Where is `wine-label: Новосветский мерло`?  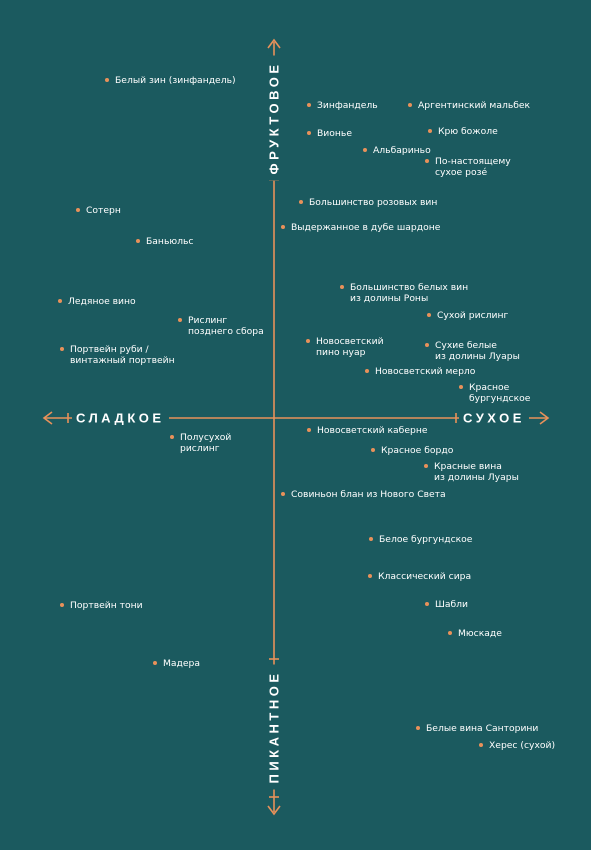 wine-label: Новосветский мерло is located at coordinates (420, 371).